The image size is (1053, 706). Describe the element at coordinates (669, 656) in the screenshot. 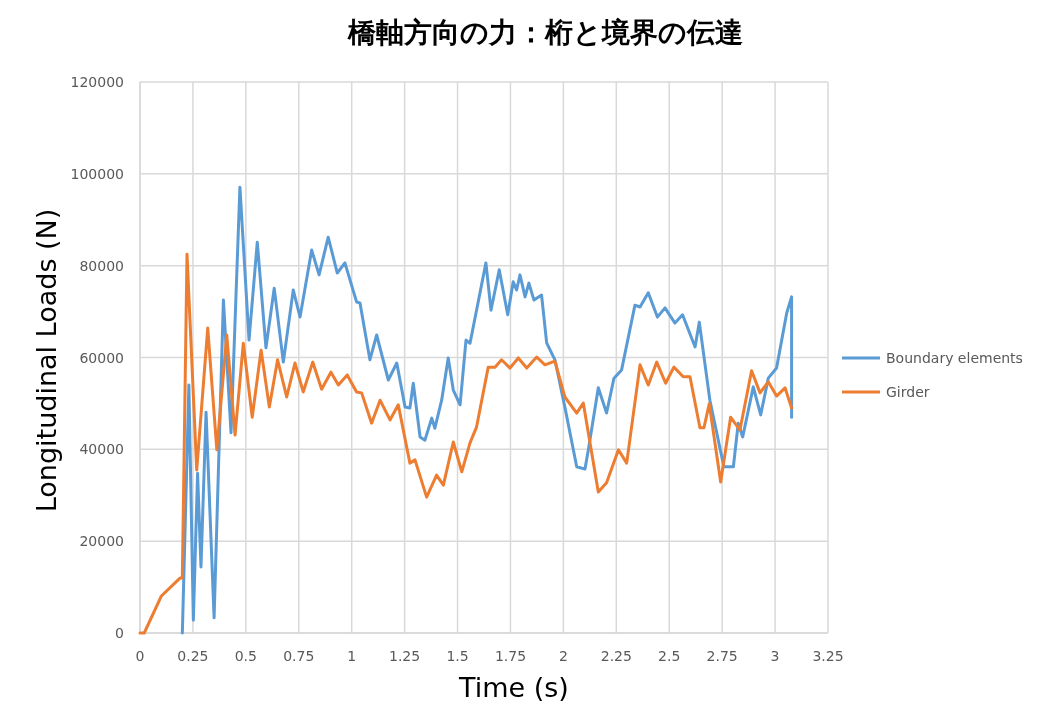

I see `x-tick-label: 2.5` at that location.